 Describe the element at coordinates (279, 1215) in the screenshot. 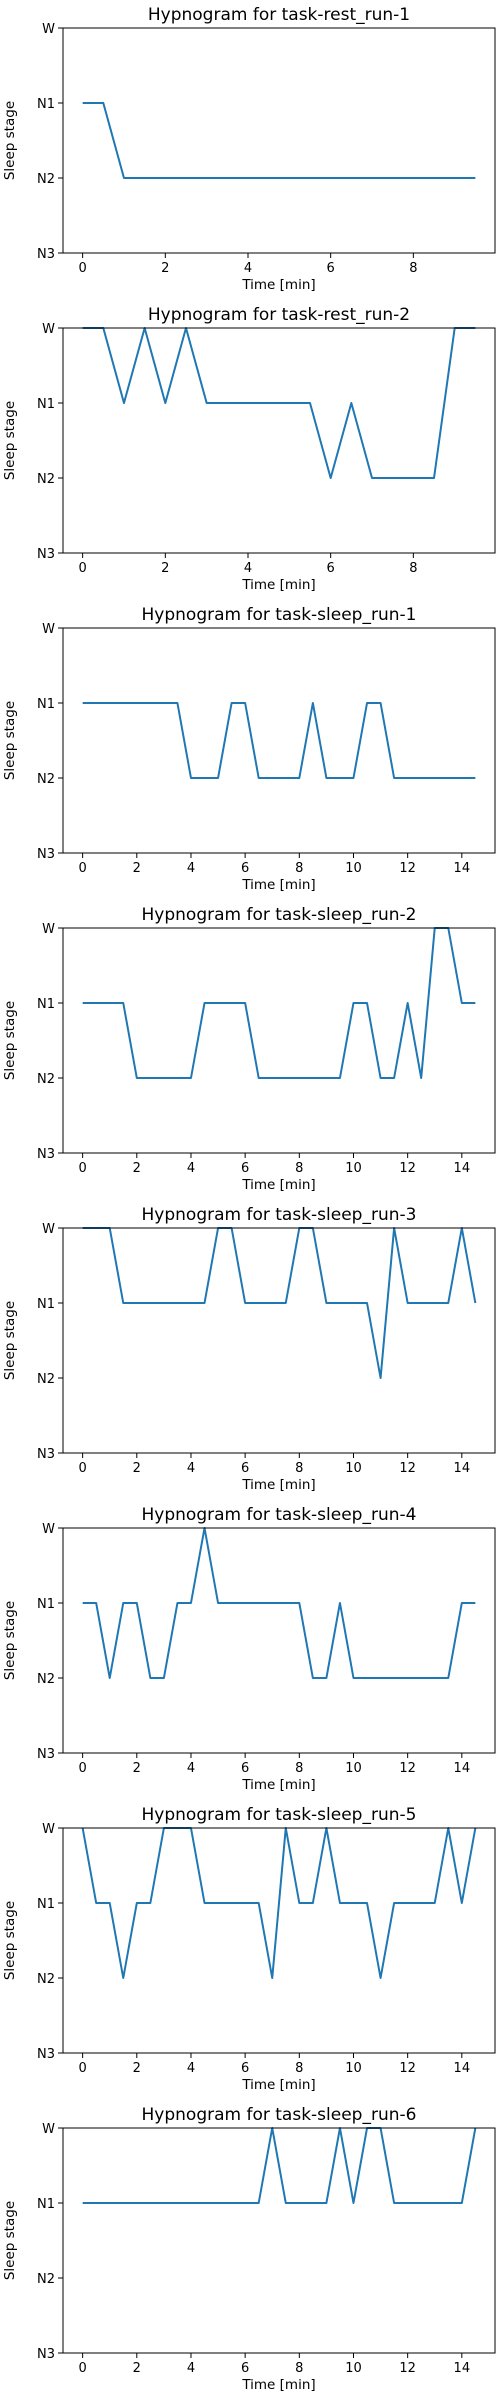

I see `chart-title: Hypnogram for task-sleep_run-3` at that location.